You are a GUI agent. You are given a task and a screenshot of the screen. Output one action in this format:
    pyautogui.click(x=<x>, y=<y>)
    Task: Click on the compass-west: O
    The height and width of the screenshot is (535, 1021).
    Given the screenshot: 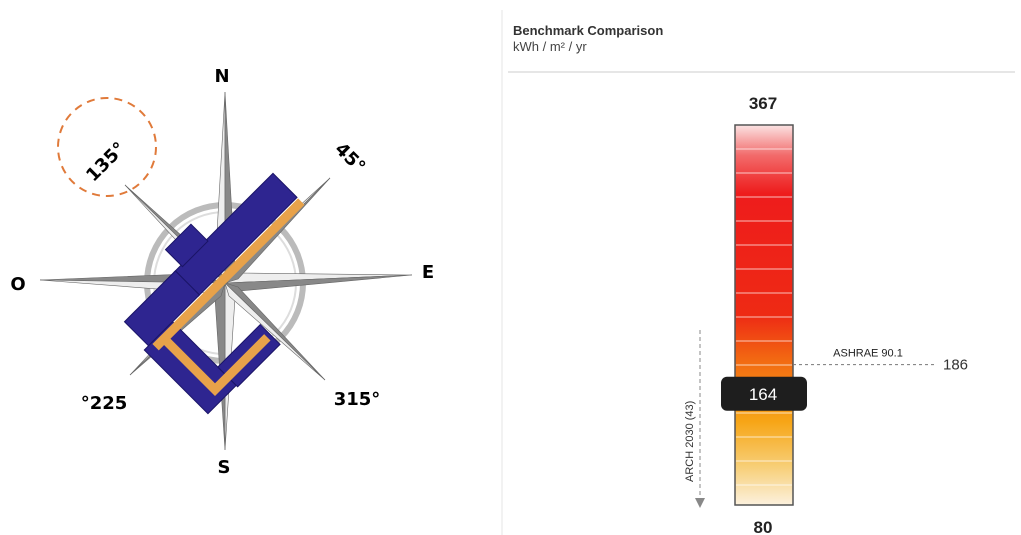 What is the action you would take?
    pyautogui.click(x=17, y=284)
    